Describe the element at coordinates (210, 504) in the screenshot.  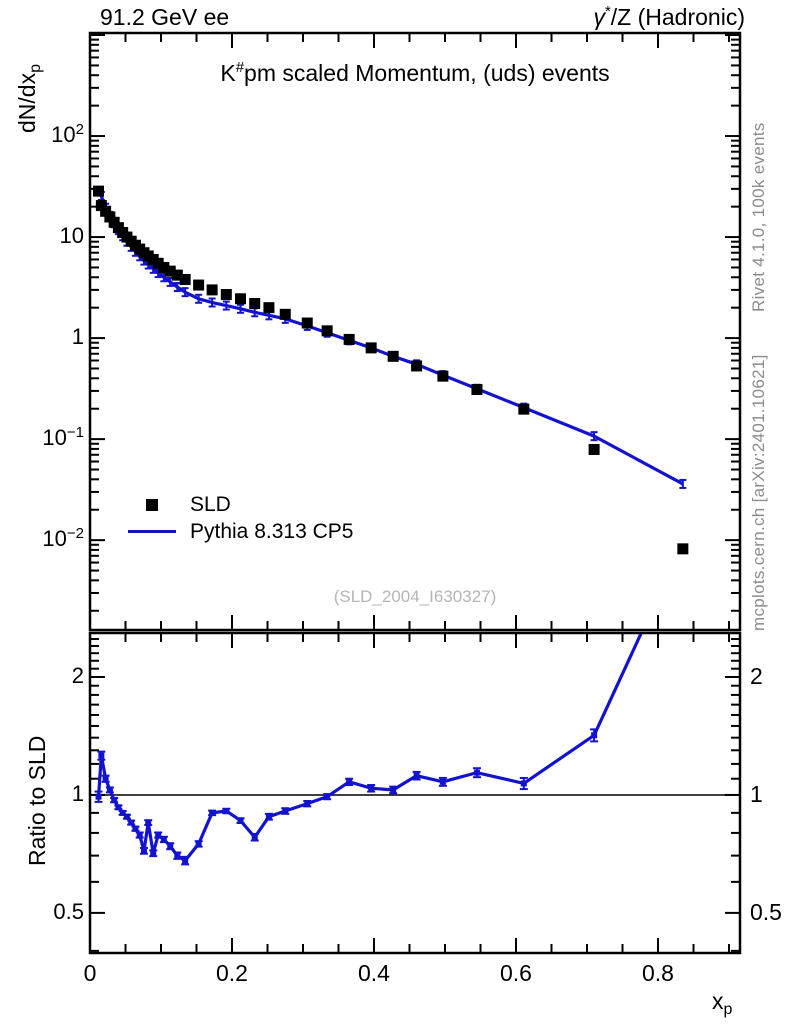
I see `legend-label: SLD` at that location.